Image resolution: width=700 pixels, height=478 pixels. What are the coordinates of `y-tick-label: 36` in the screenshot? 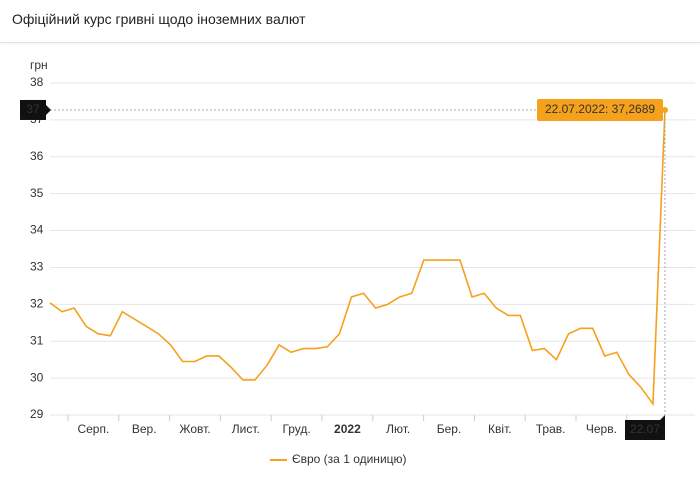 It's located at (37, 156).